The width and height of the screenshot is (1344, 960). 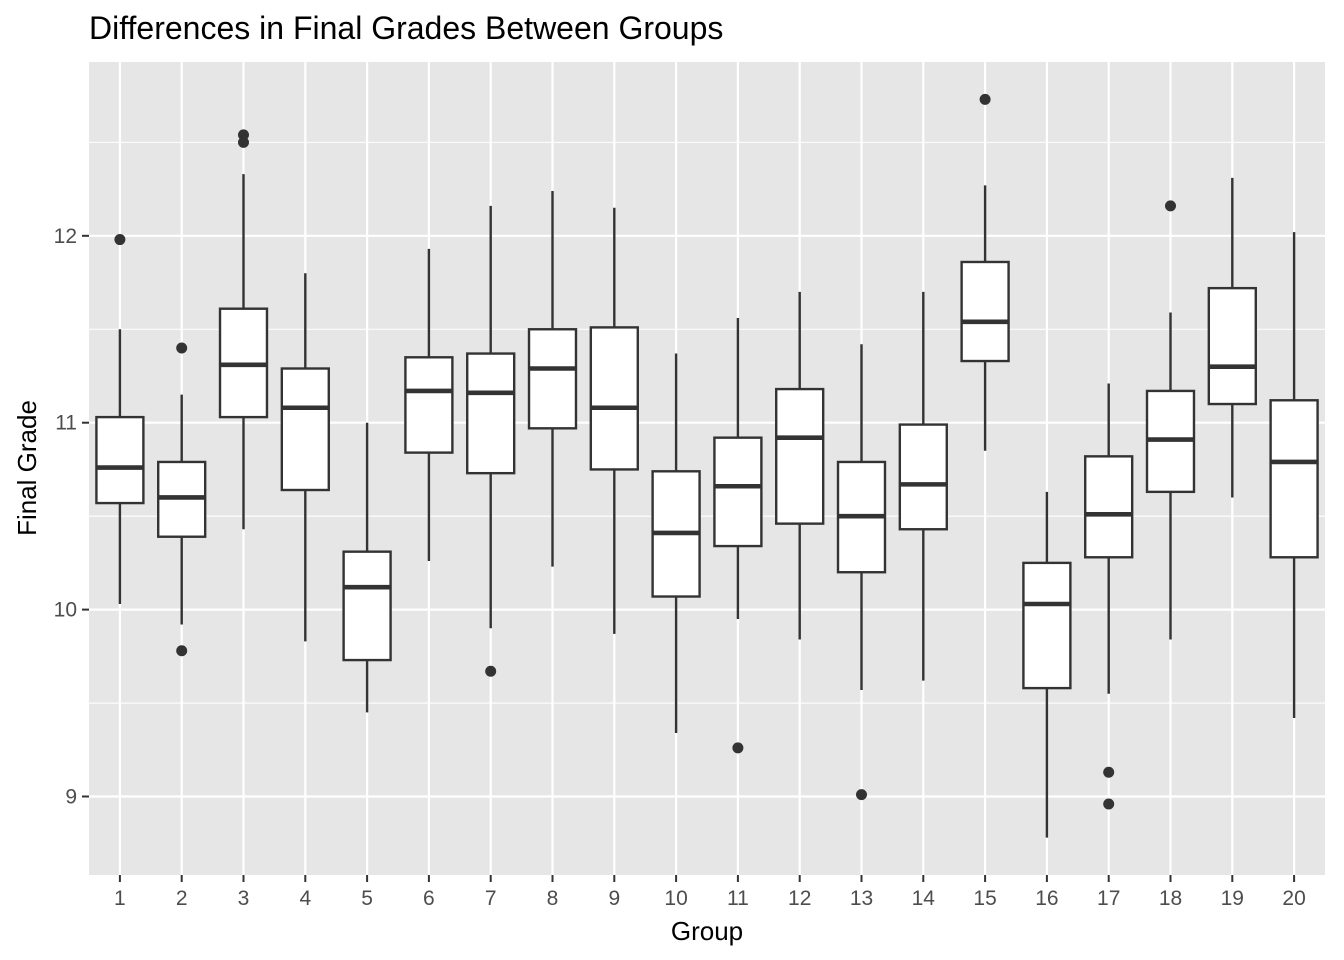 What do you see at coordinates (244, 898) in the screenshot?
I see `x-tick-label: 3` at bounding box center [244, 898].